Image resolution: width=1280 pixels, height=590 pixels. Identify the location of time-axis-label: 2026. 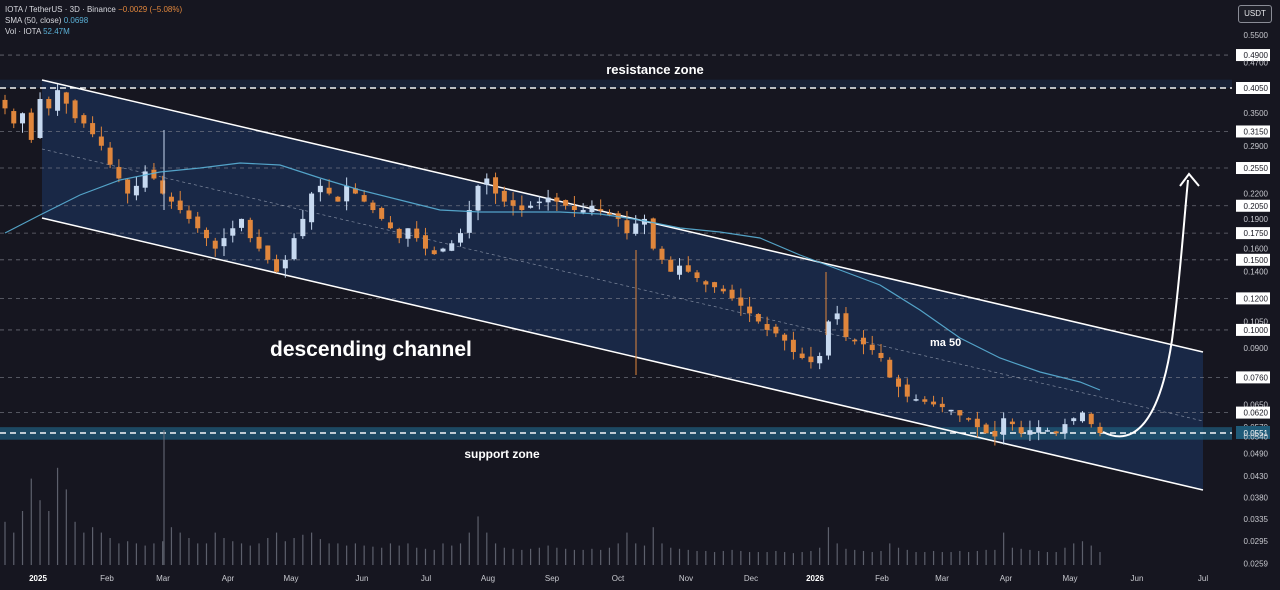
(815, 578).